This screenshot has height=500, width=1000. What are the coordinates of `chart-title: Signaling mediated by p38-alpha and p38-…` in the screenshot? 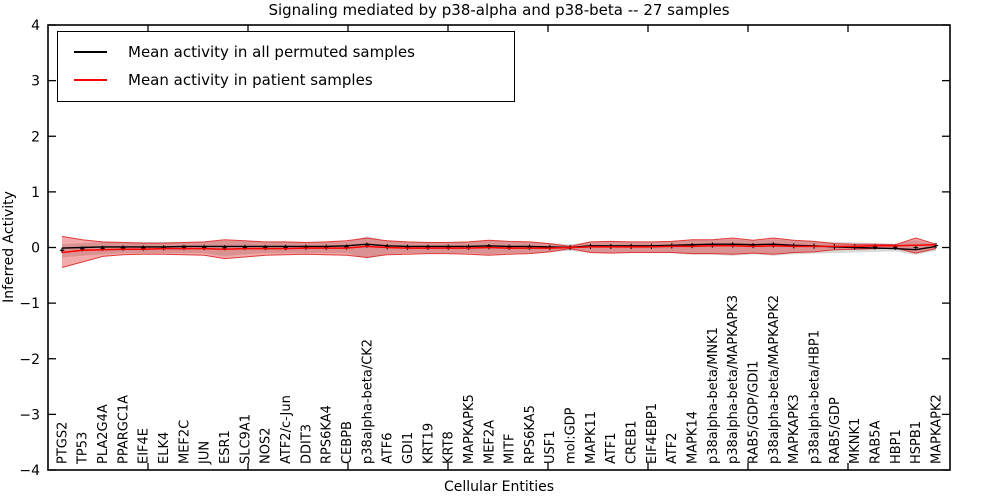 It's located at (499, 10).